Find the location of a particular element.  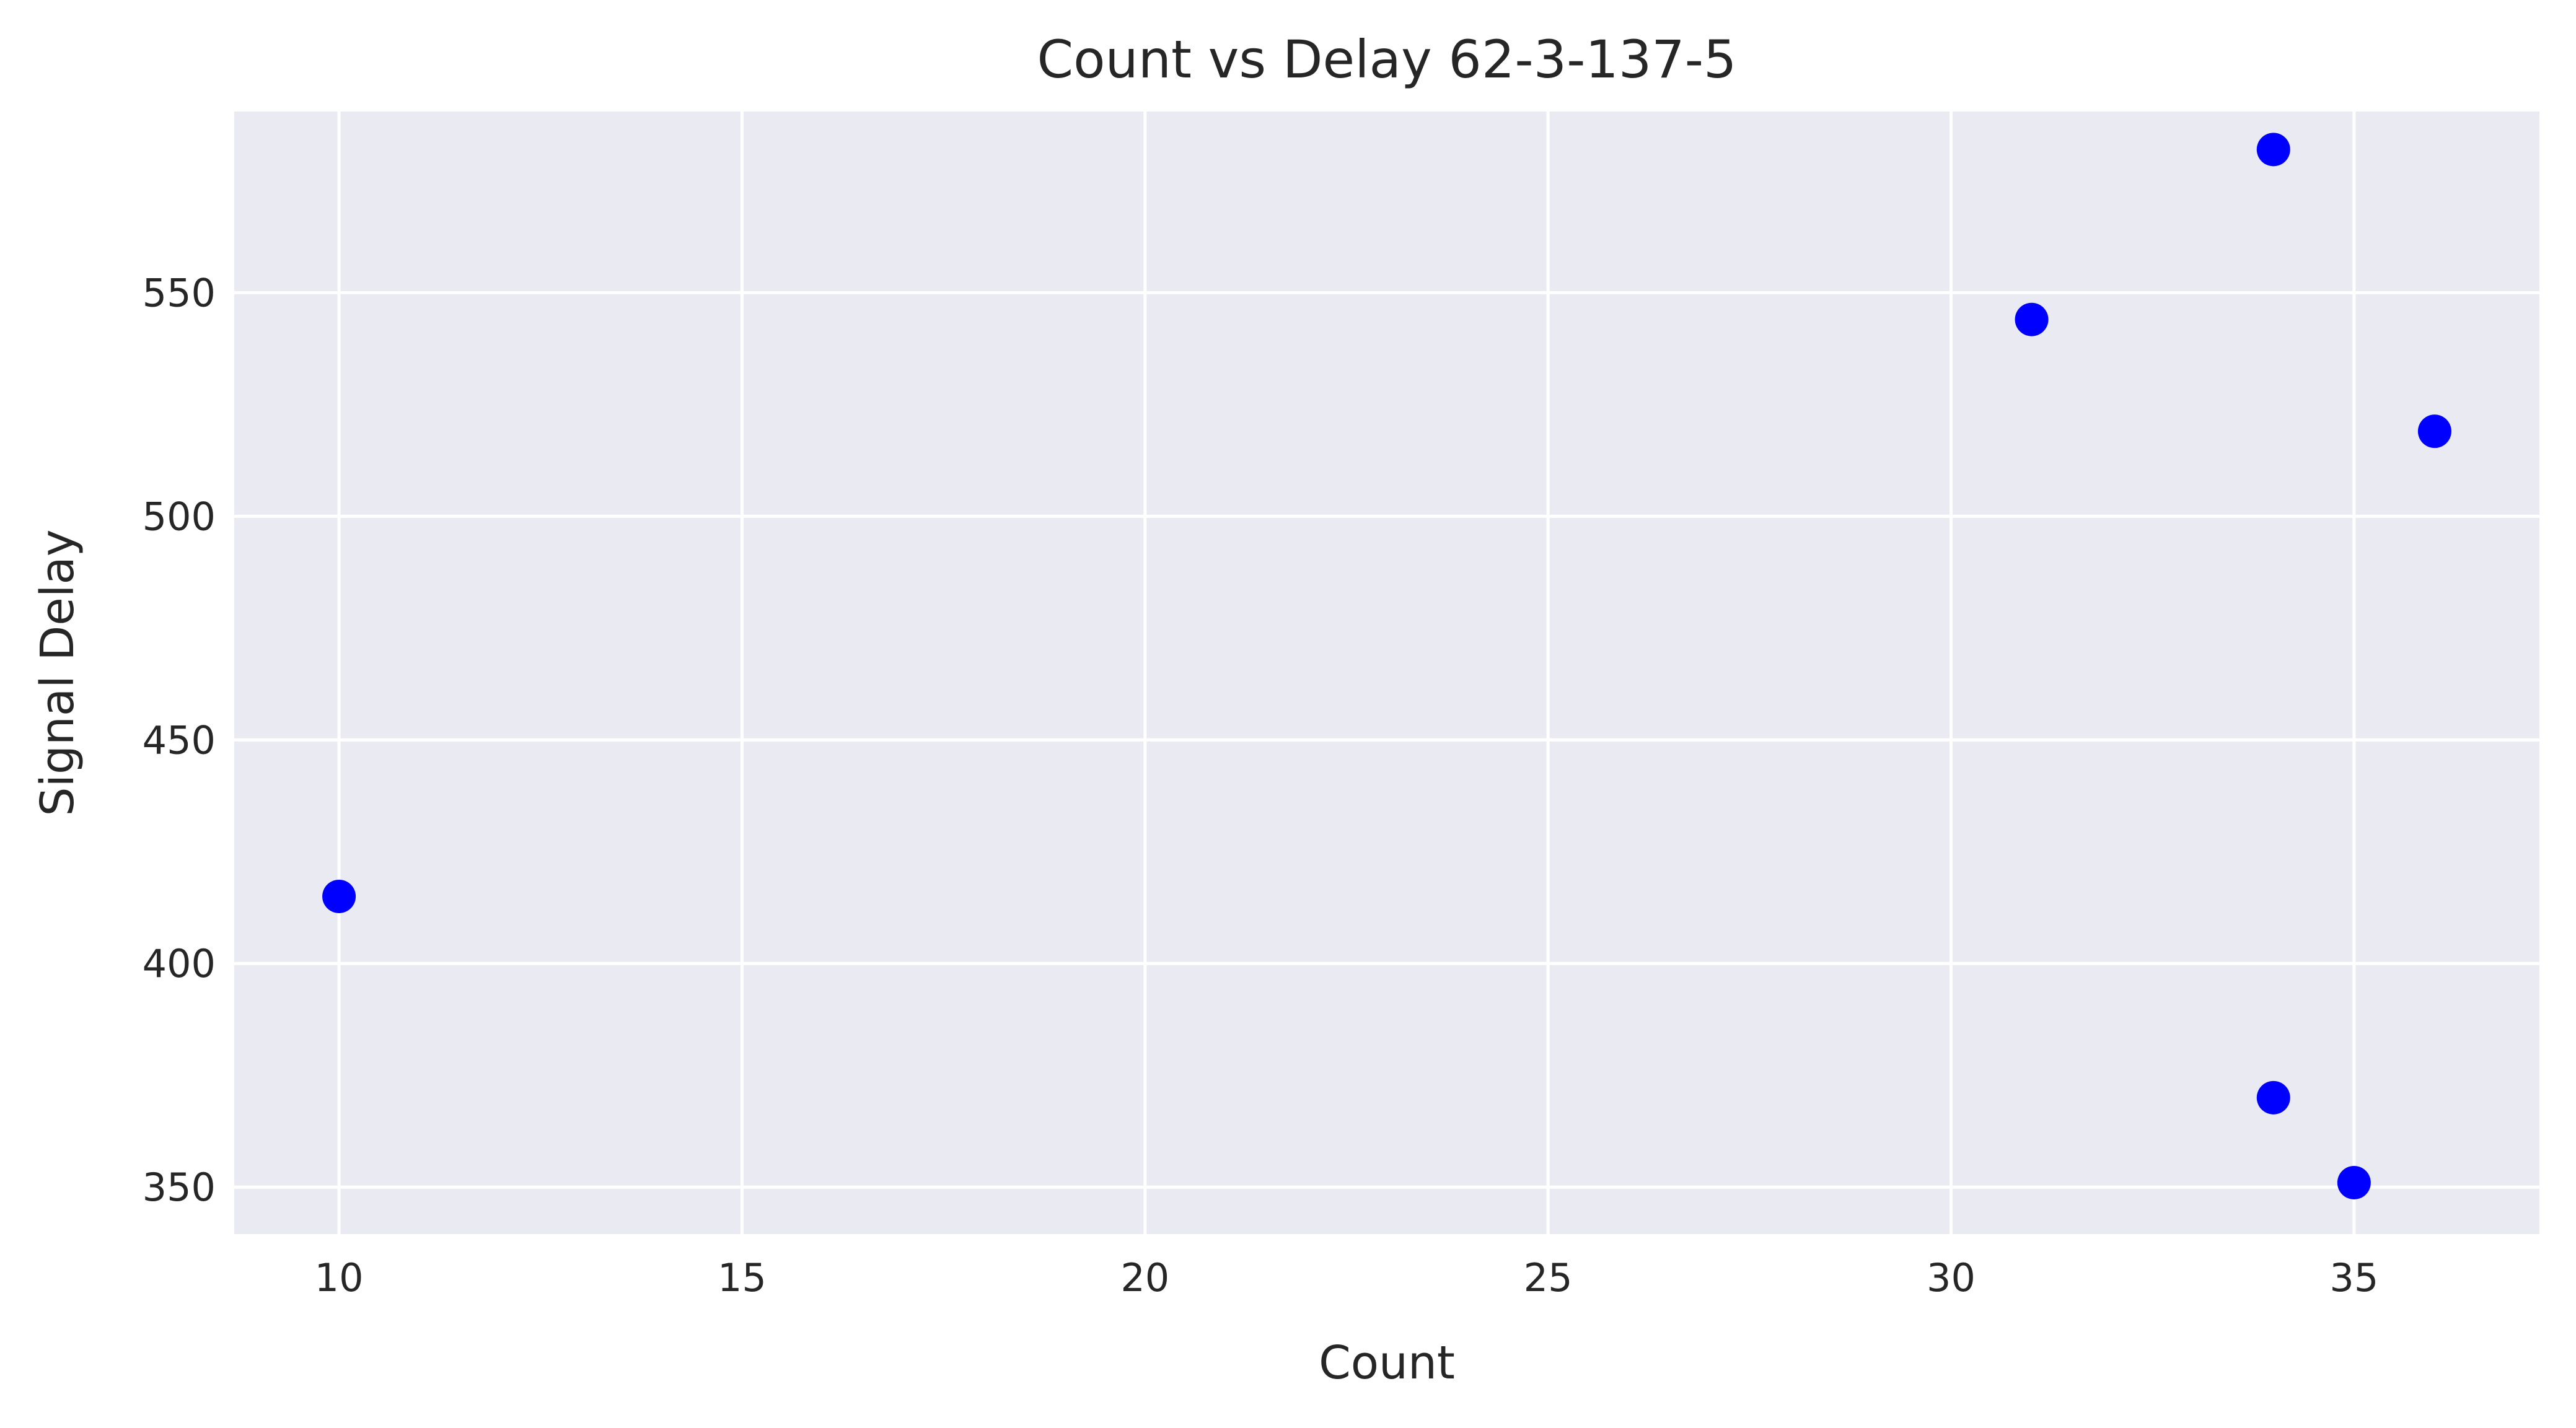

x-tick-label: 10 is located at coordinates (339, 1277).